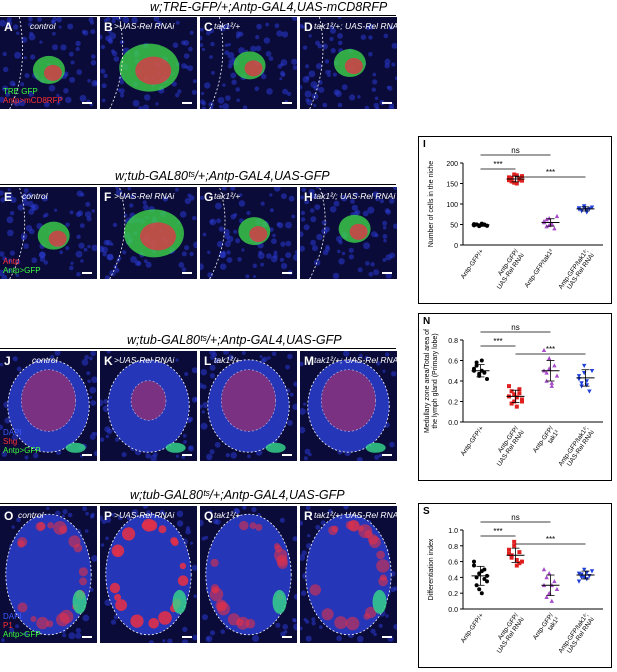  I want to click on panel-genotype-B: >UAS-Rel RNAi, so click(144, 26).